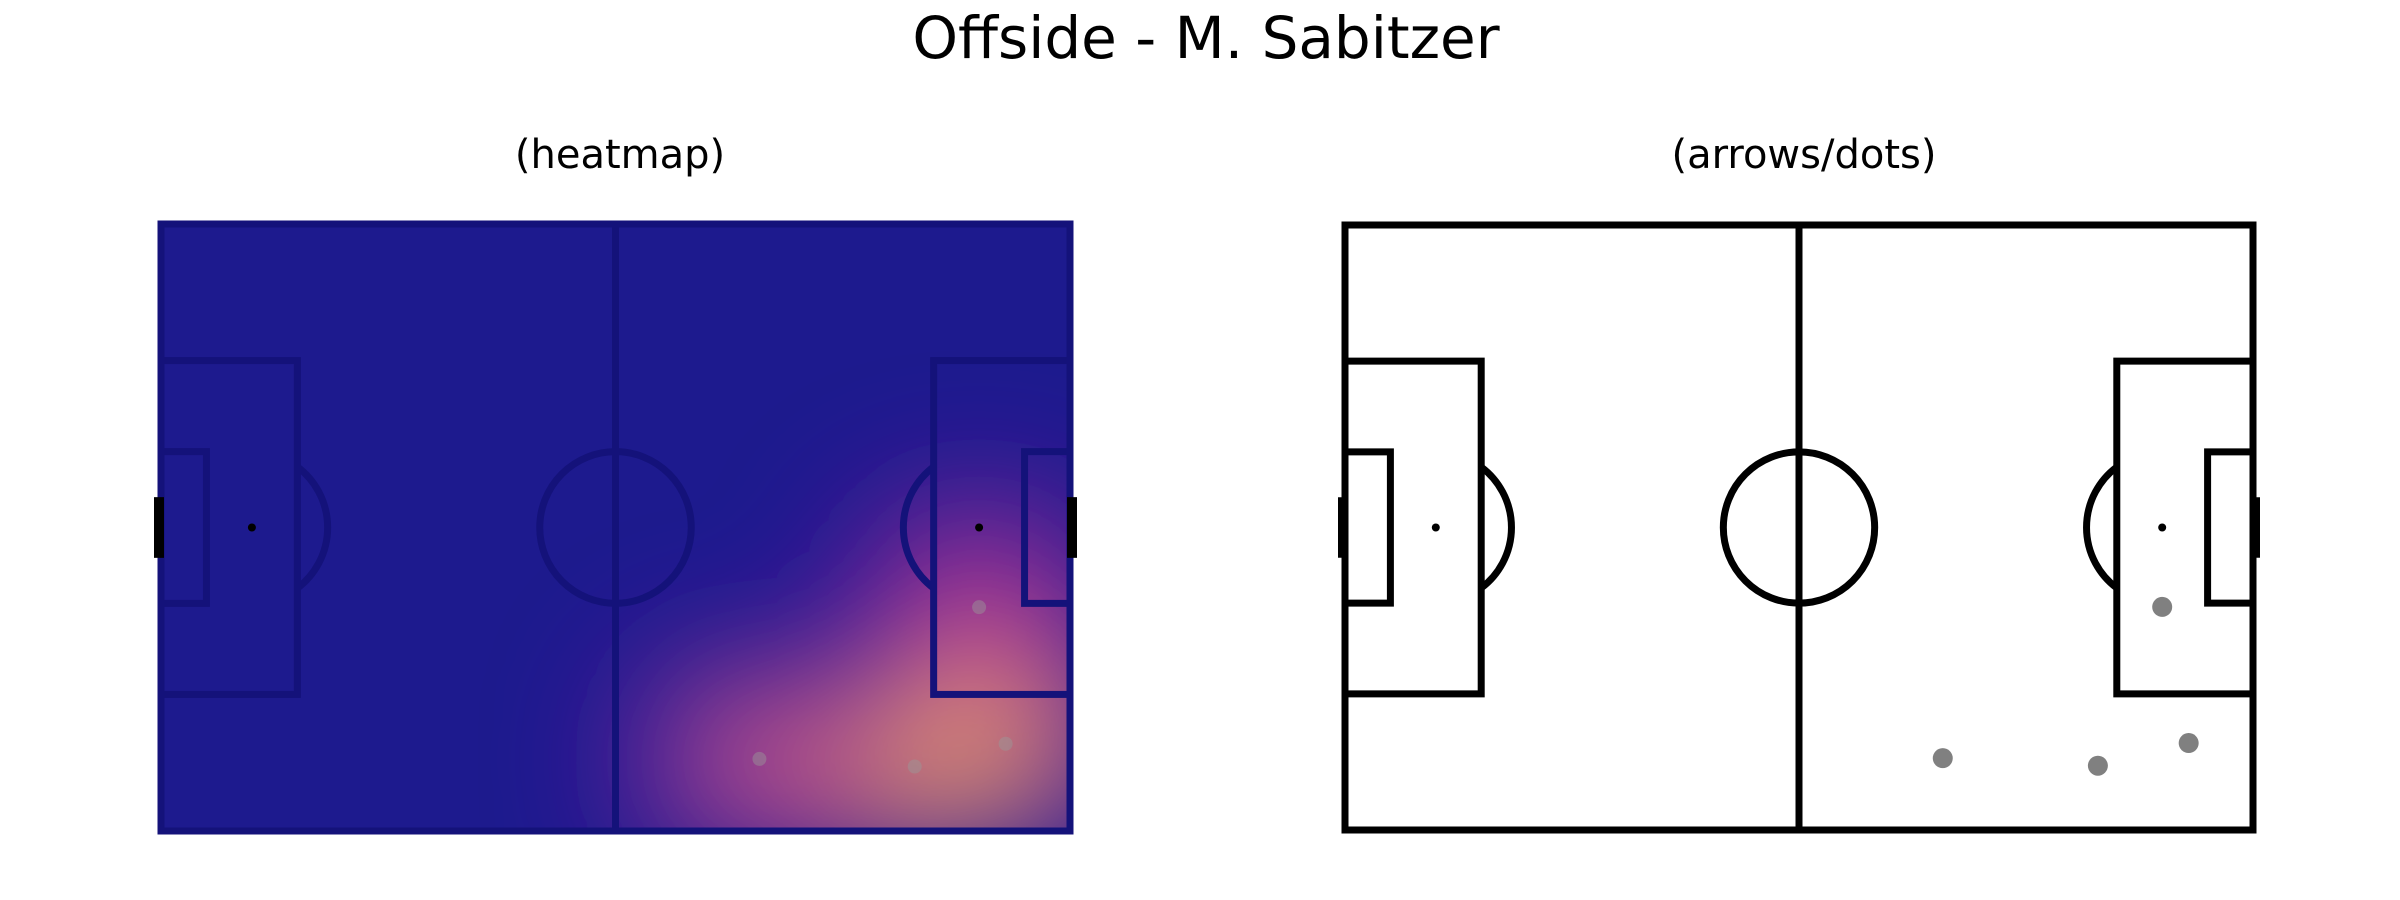 This screenshot has width=2400, height=900. Describe the element at coordinates (1205, 38) in the screenshot. I see `figure-title: Offside - M. Sabitzer` at that location.